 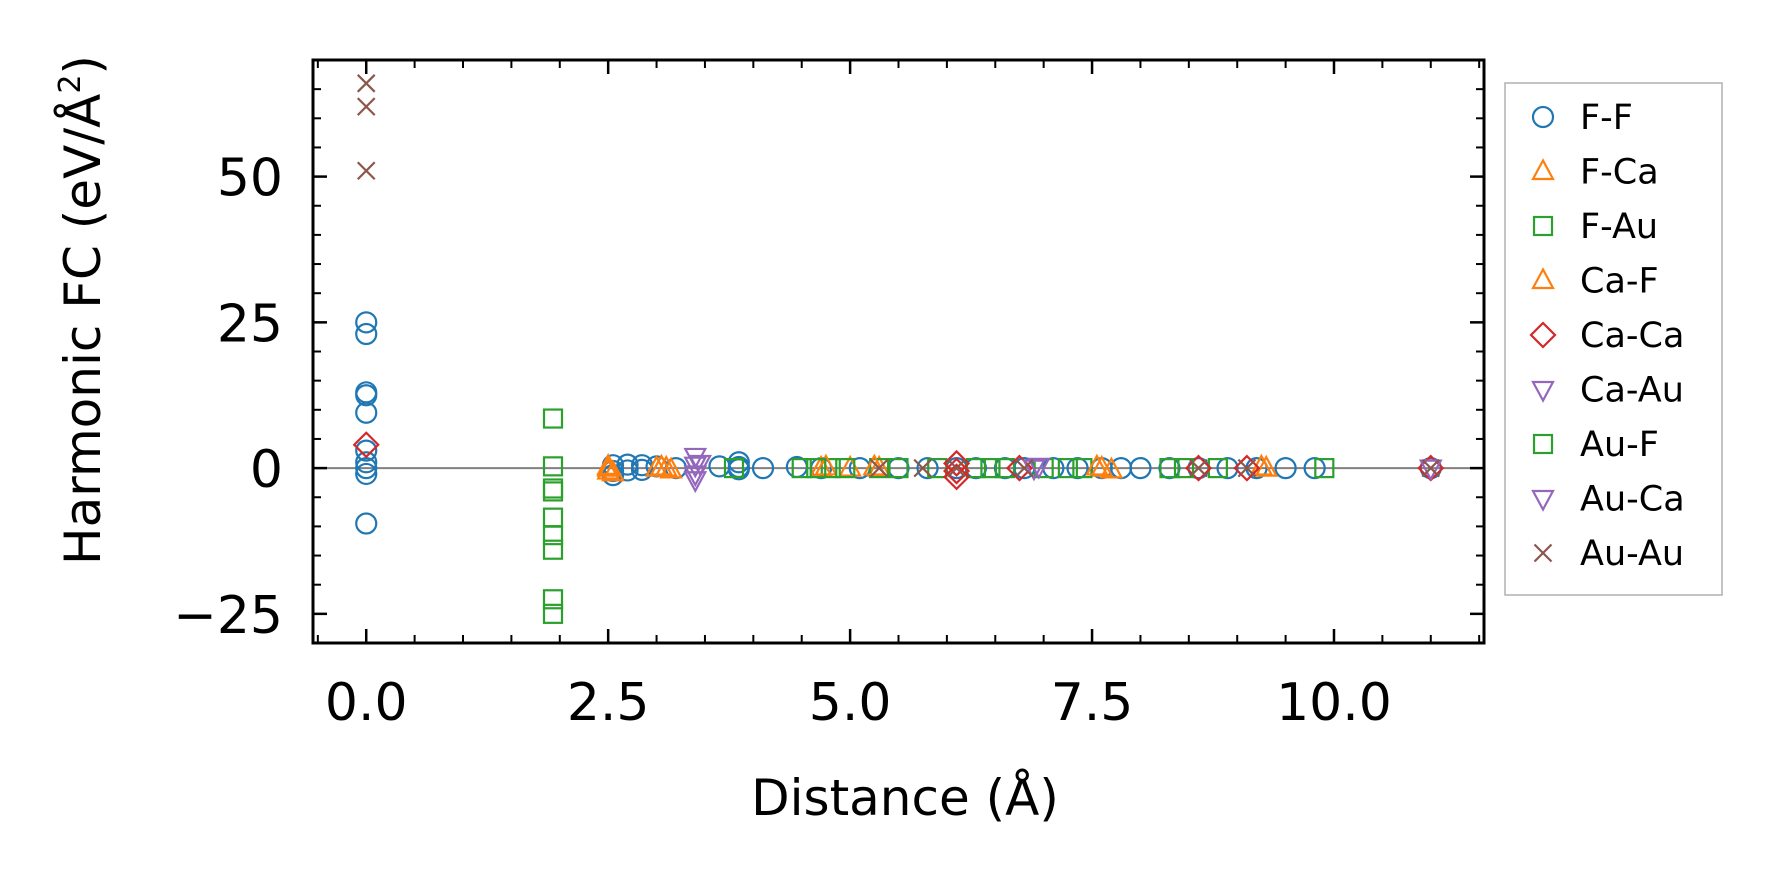 I want to click on x-tick-label: 0.0, so click(x=366, y=703).